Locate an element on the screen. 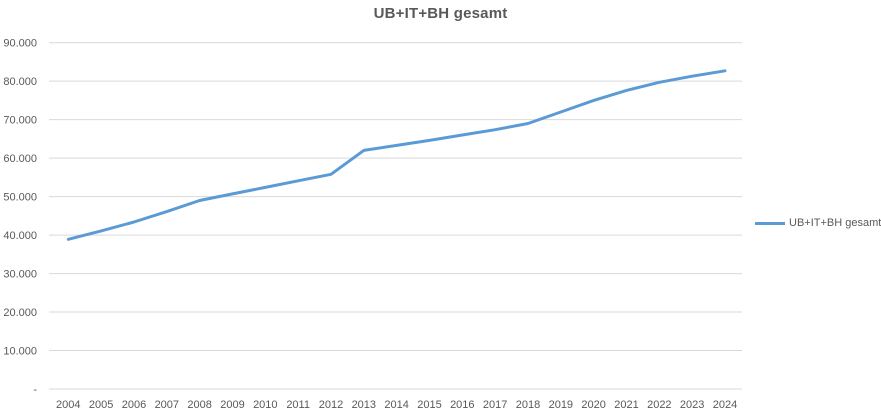  x-axis-tick-label: 2004 is located at coordinates (68, 405).